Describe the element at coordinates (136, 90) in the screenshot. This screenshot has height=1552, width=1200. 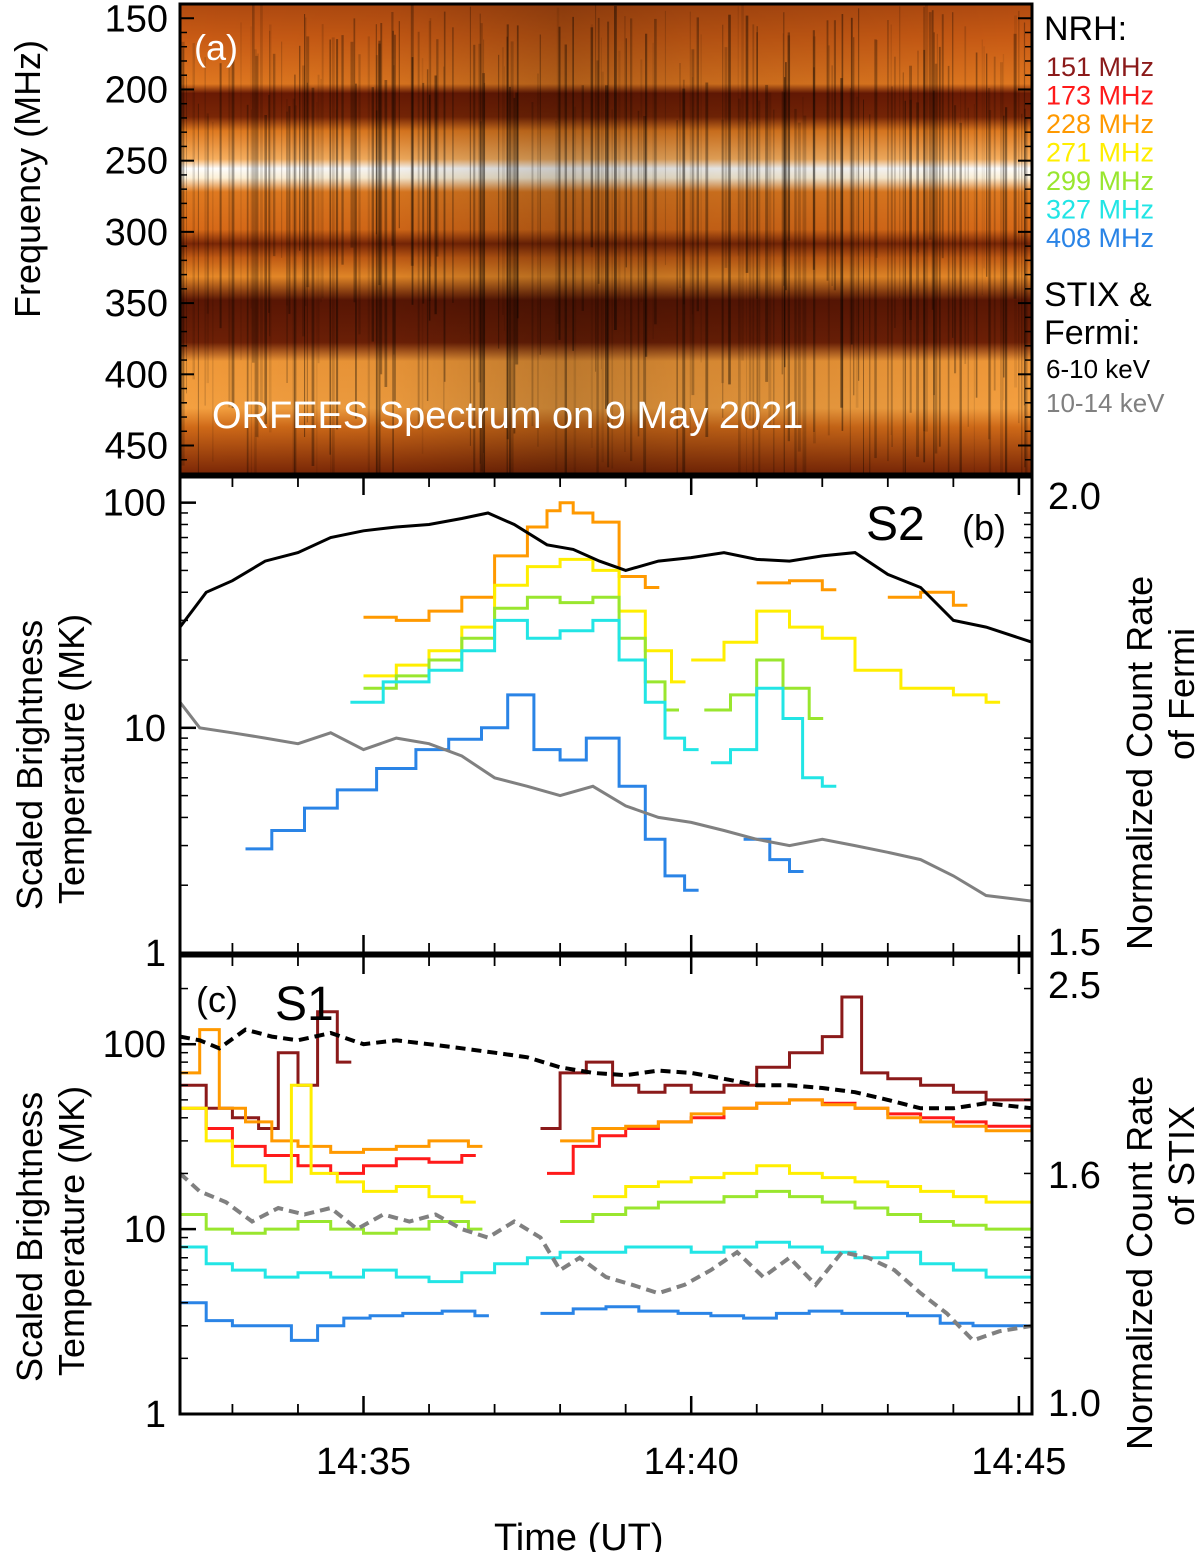
I see `panel-a-ytick-label: 200` at that location.